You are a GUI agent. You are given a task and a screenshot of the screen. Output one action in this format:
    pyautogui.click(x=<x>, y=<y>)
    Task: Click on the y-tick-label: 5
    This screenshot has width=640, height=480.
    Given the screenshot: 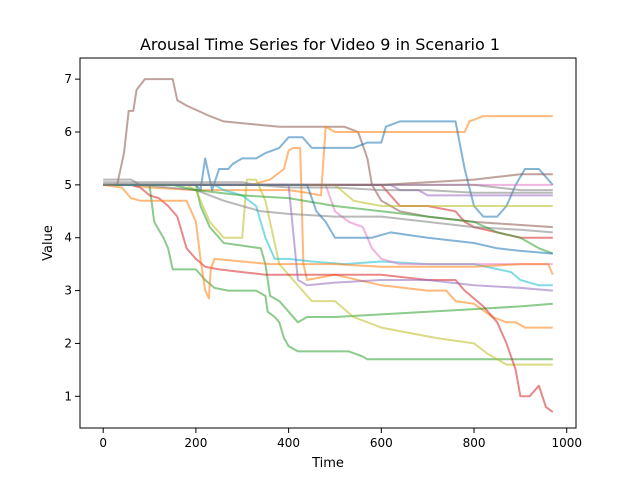 What is the action you would take?
    pyautogui.click(x=68, y=185)
    